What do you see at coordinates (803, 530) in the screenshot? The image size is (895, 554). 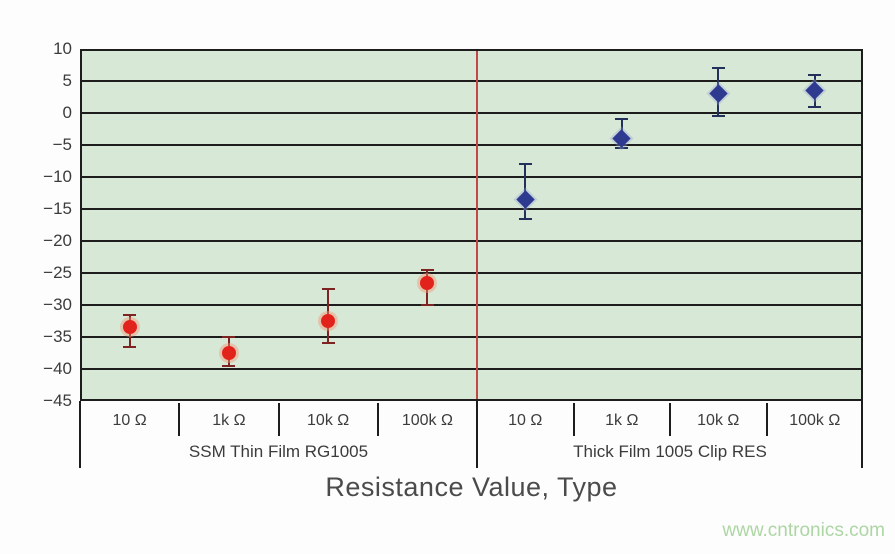 I see `watermark: www.cntronics.com` at bounding box center [803, 530].